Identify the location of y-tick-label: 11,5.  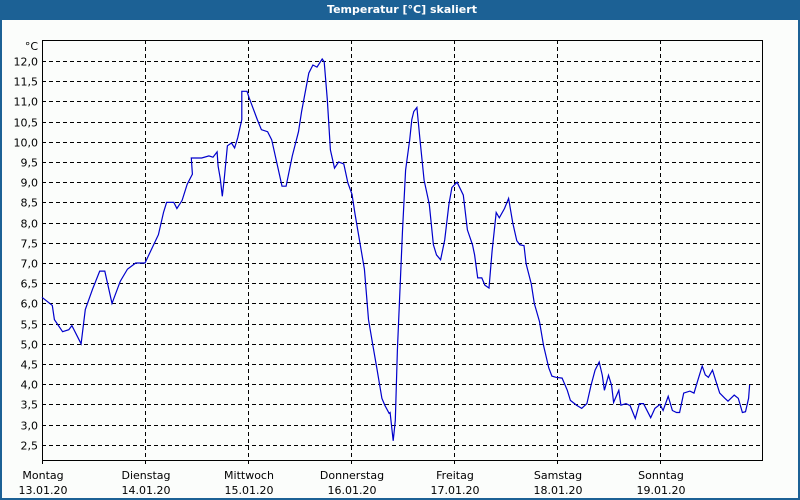
(26, 82).